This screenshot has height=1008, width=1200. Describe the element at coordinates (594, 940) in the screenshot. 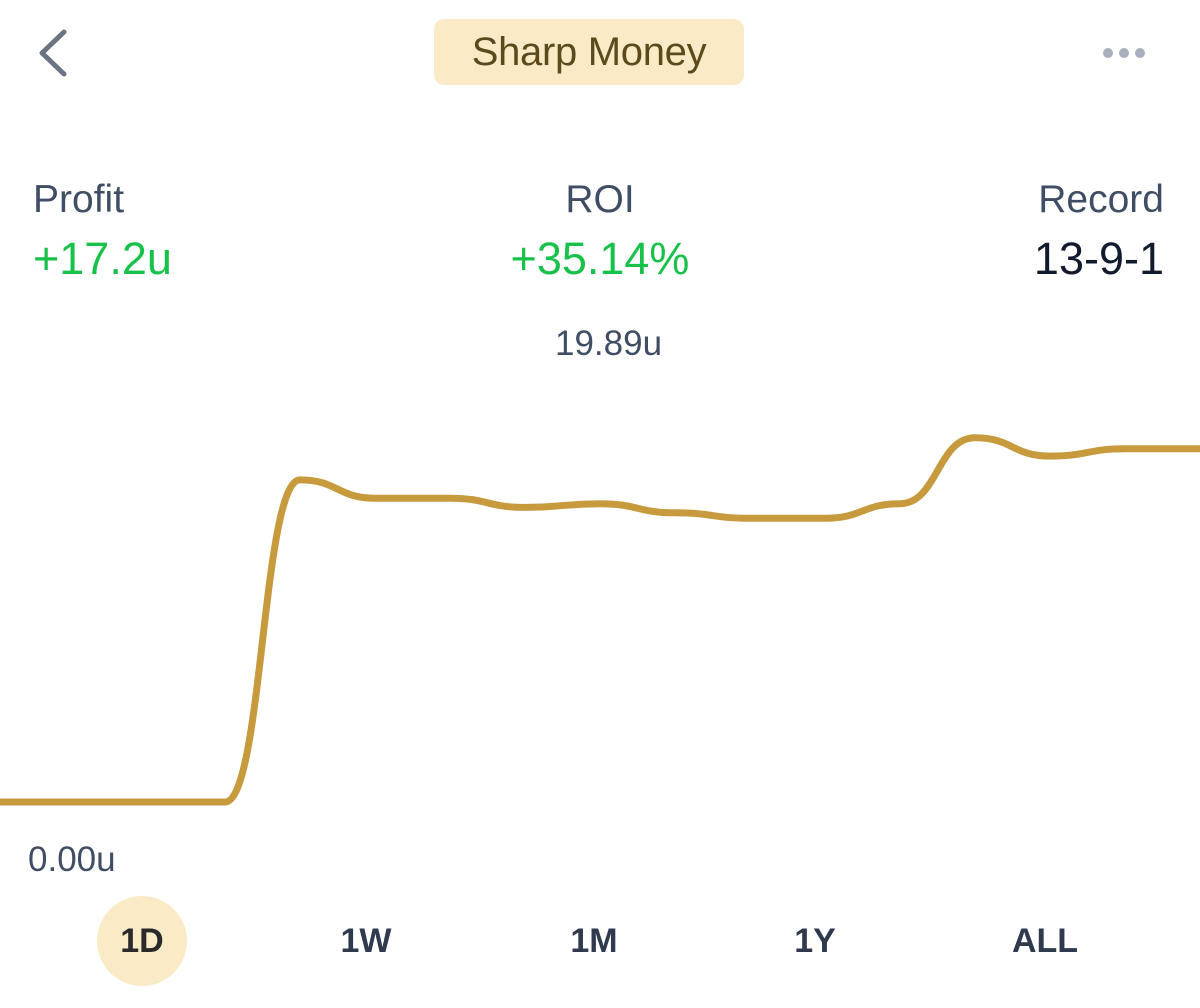

I see `tab-1m: 1M` at that location.